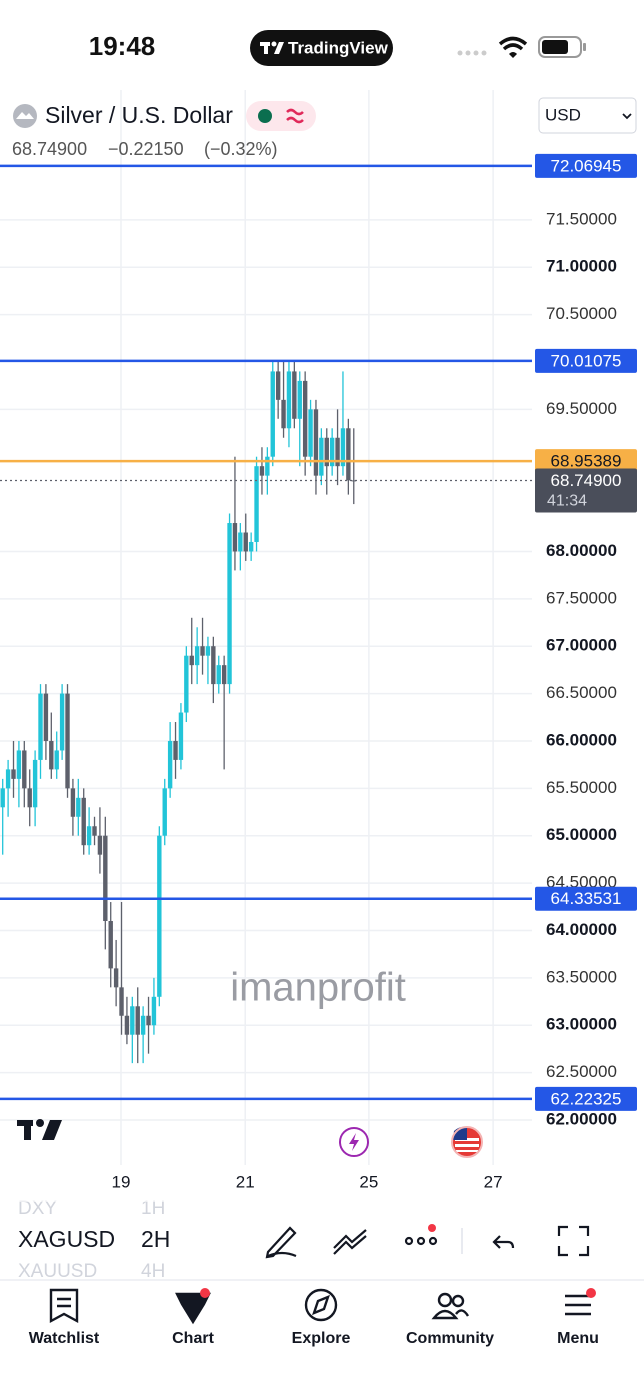 The height and width of the screenshot is (1400, 644). I want to click on header-change-percent: (−0.32%), so click(241, 149).